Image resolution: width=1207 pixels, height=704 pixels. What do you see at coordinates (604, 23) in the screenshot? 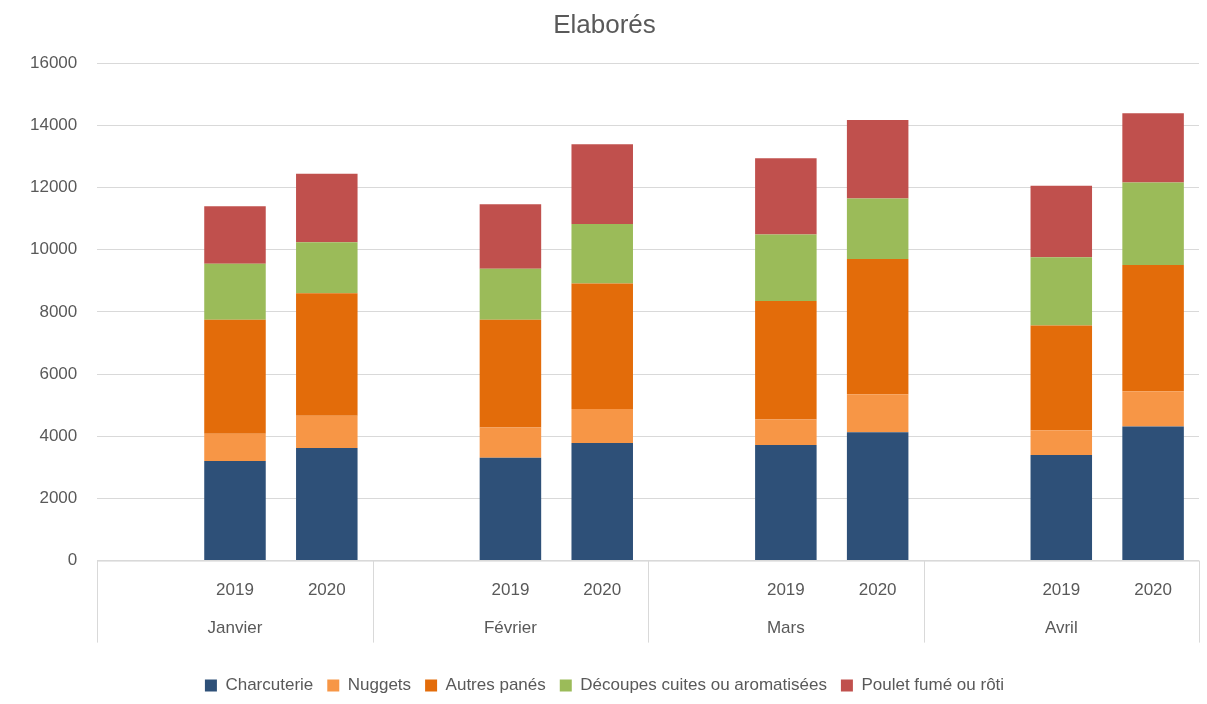
I see `chart-title: Elaborés` at bounding box center [604, 23].